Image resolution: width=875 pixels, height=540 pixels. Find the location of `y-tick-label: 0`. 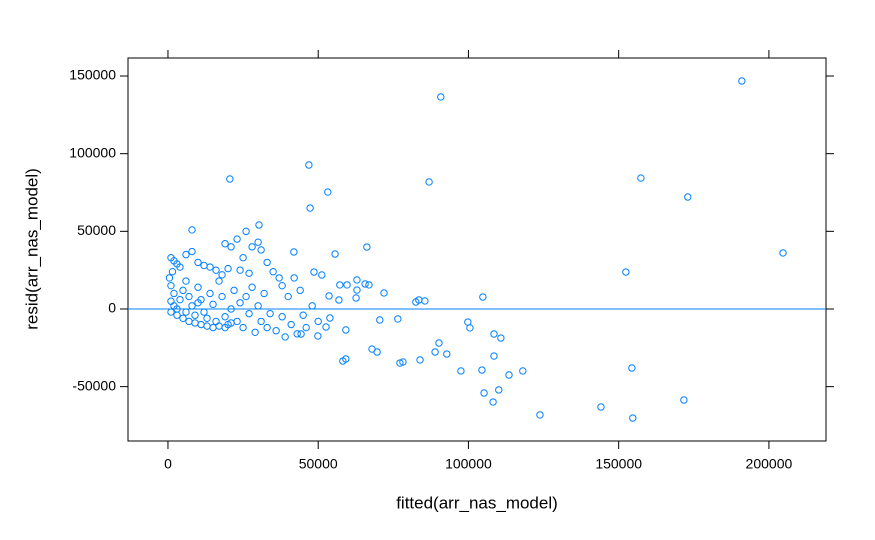

y-tick-label: 0 is located at coordinates (112, 308).